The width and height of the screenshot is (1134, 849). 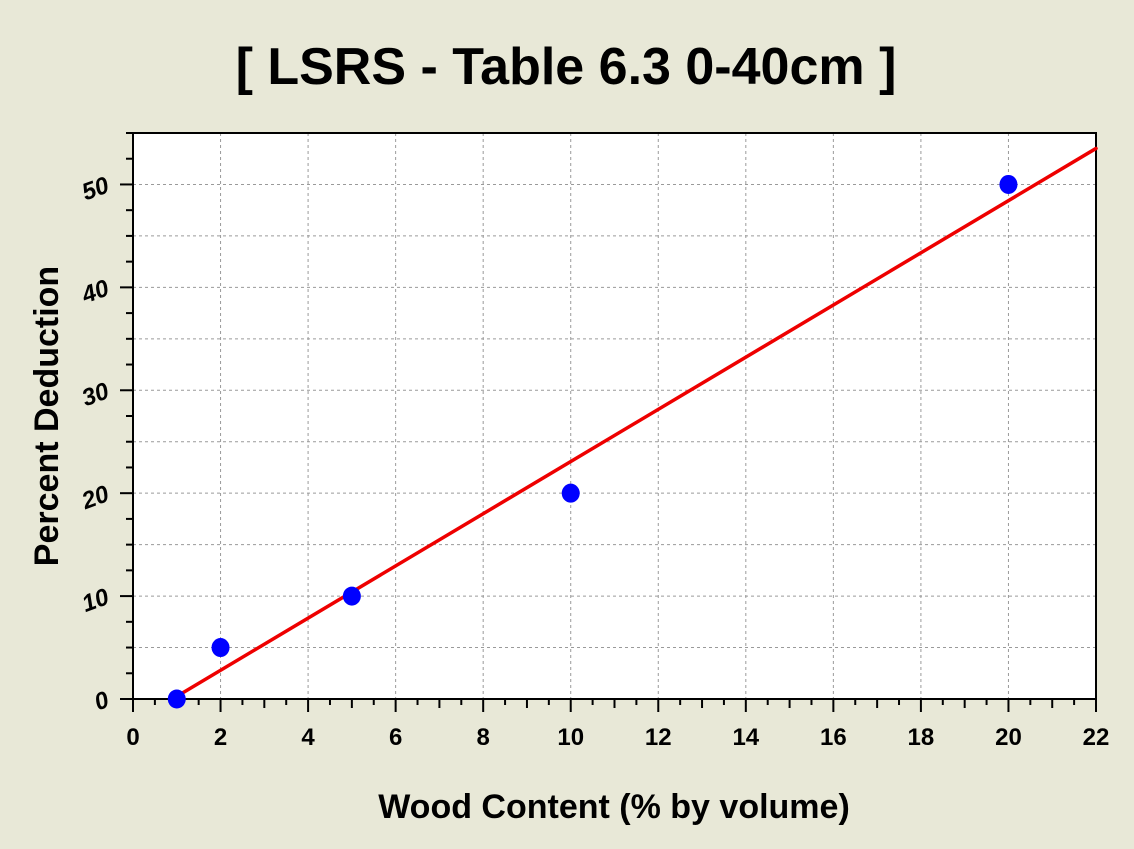 I want to click on x-tick-labels: 0 2 4 6 8 10 12 14 16 18 20 22, so click(x=617, y=737).